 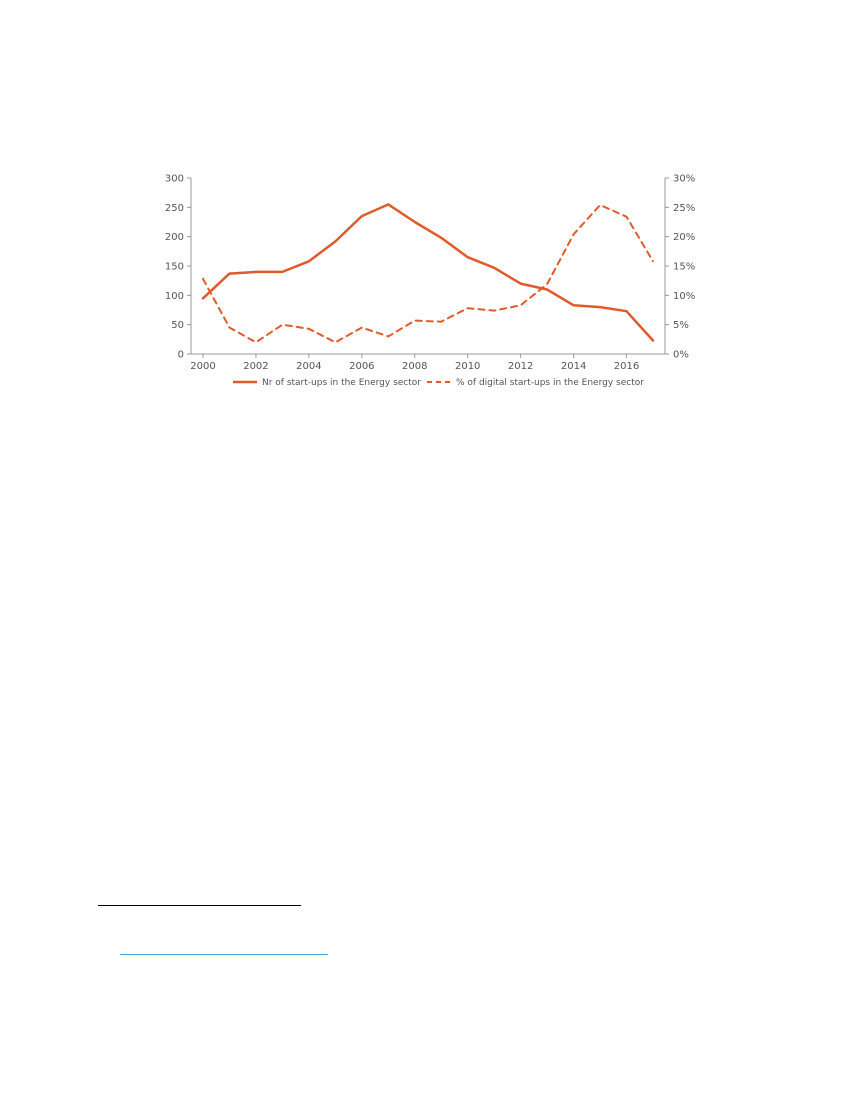 I want to click on y-left-tick-label: 100, so click(x=174, y=296).